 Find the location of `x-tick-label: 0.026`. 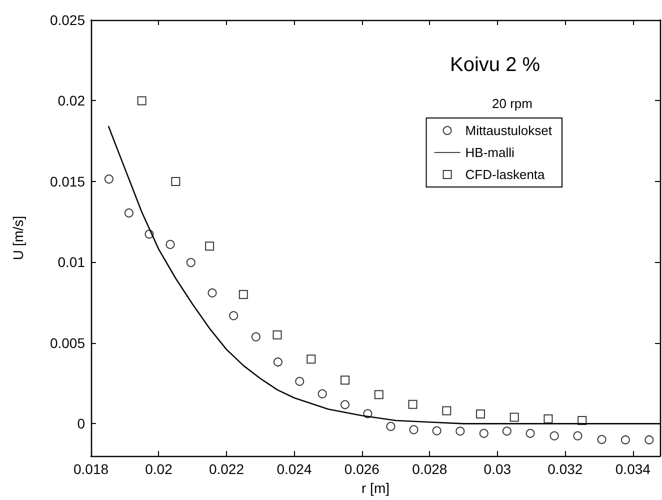

x-tick-label: 0.026 is located at coordinates (362, 469).